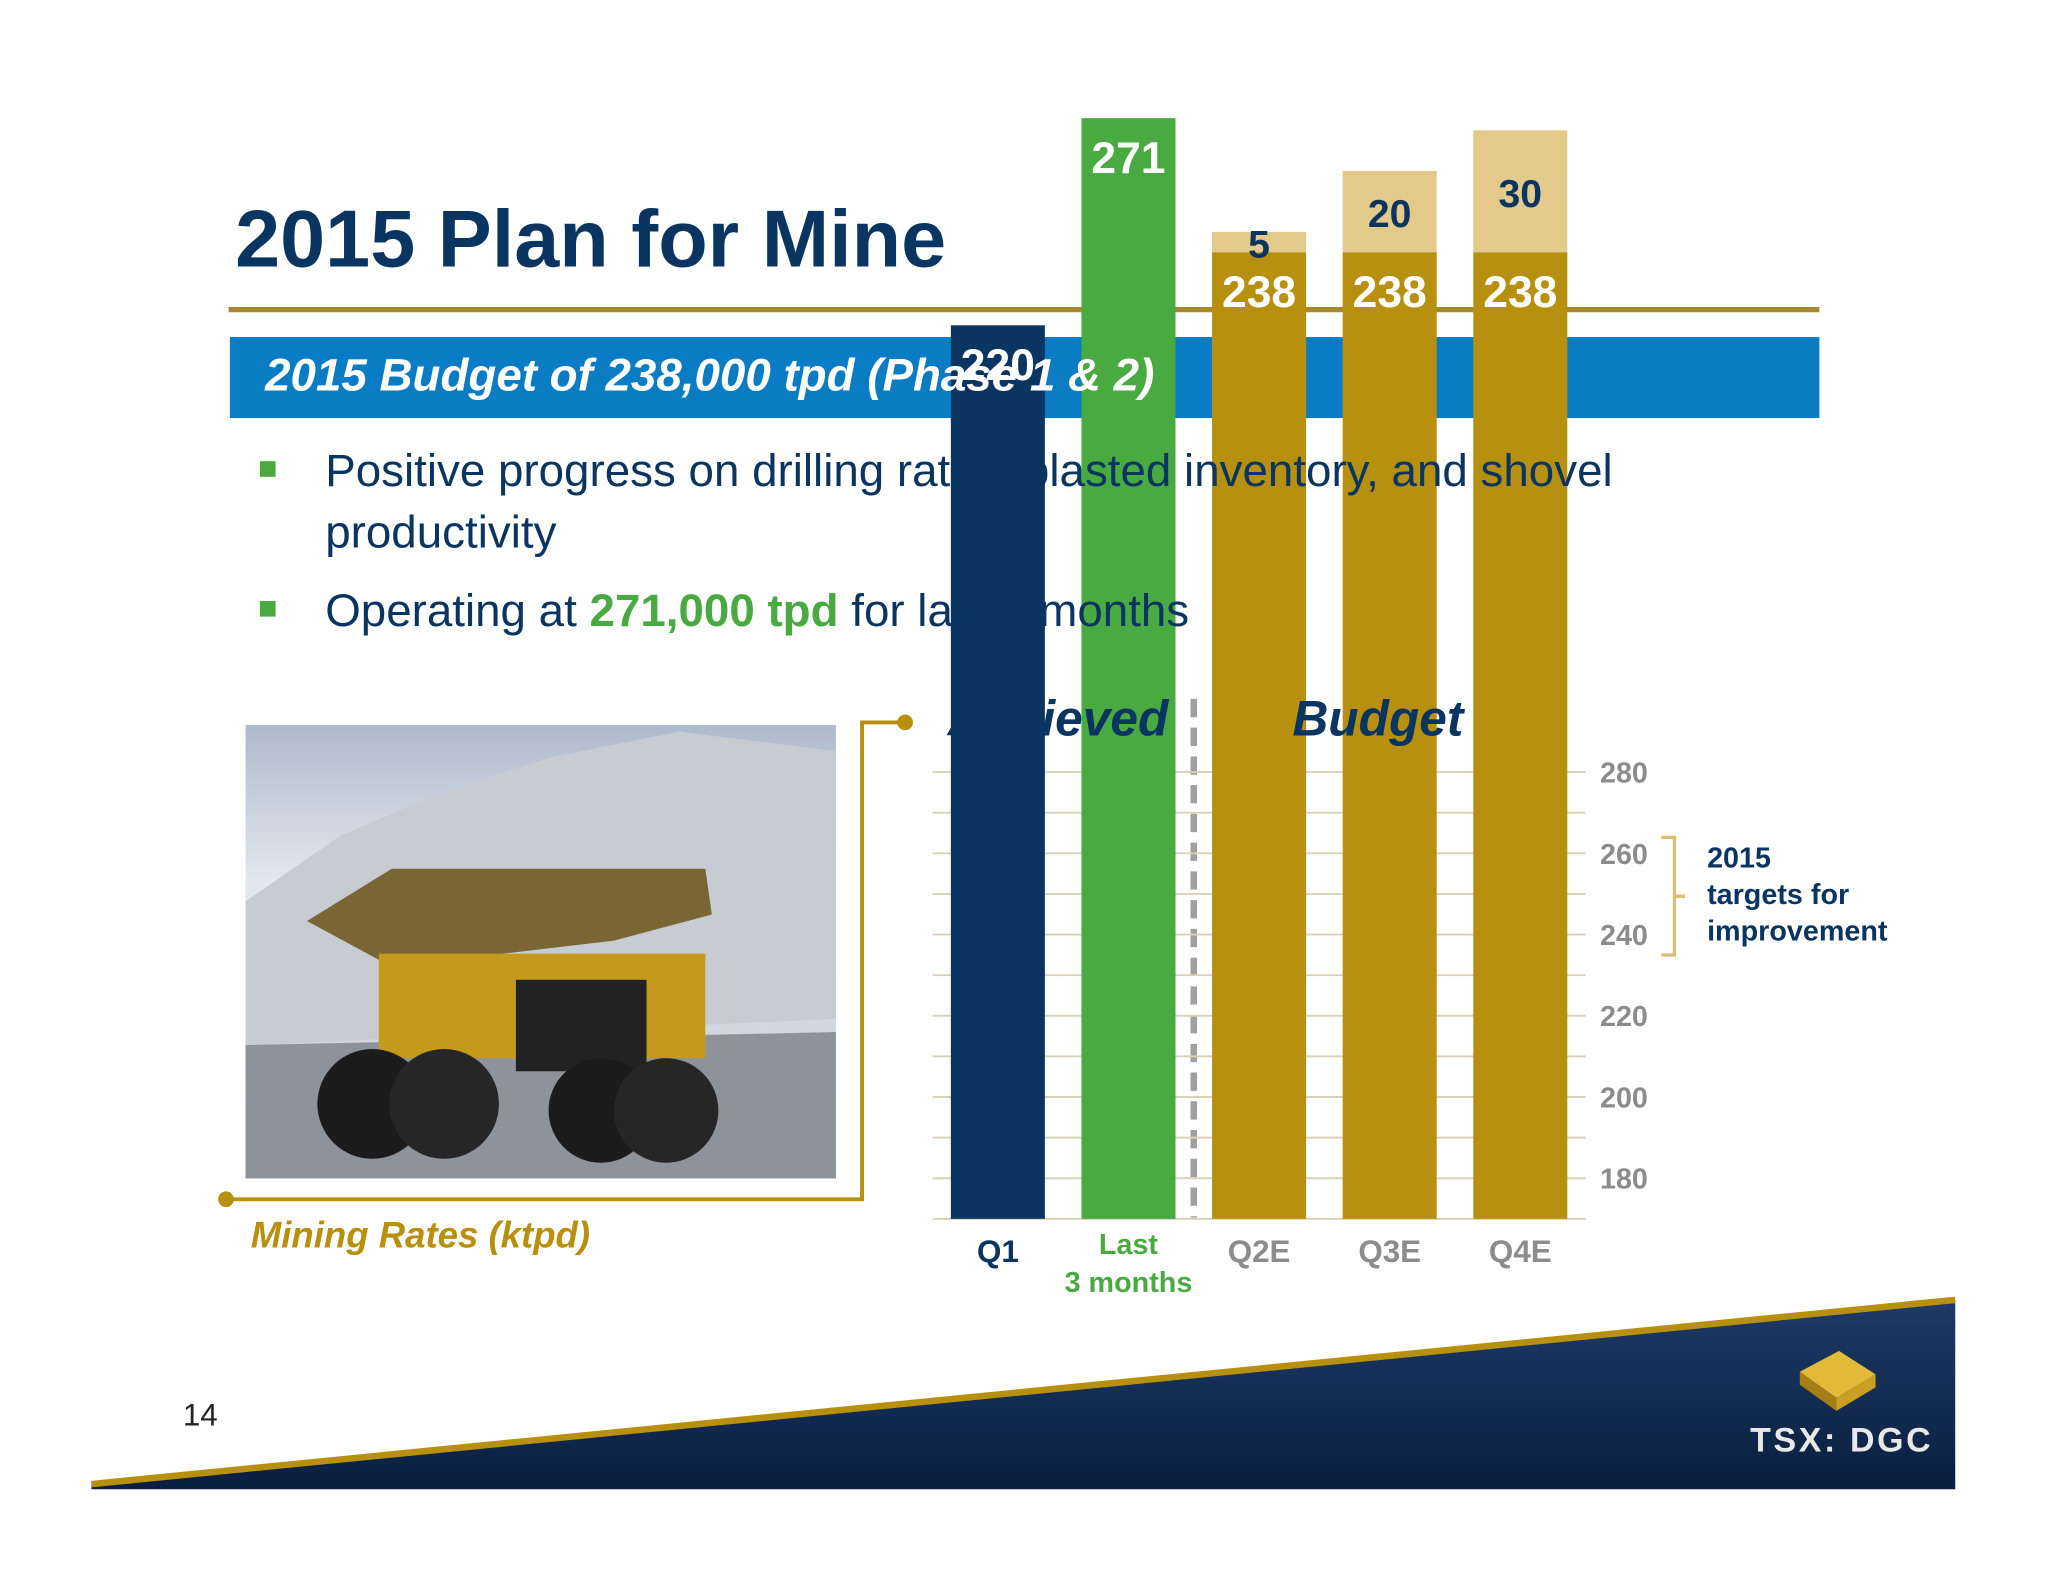  What do you see at coordinates (1624, 1180) in the screenshot?
I see `y-tick-label: 180` at bounding box center [1624, 1180].